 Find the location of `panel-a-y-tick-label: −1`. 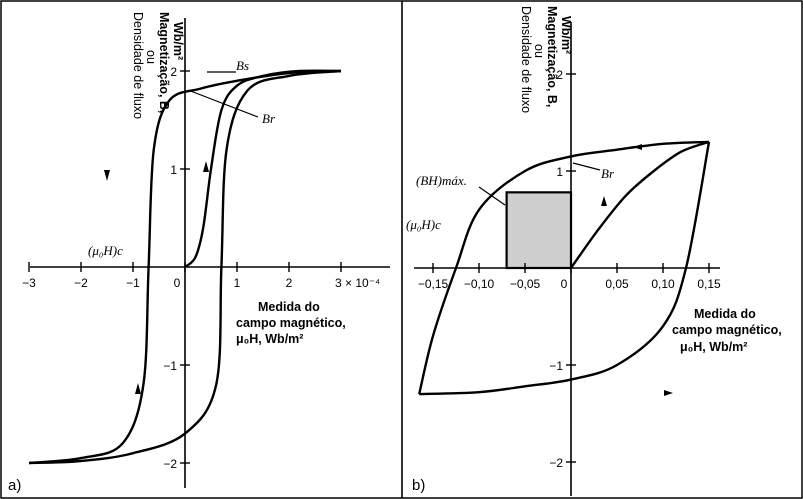

panel-a-y-tick-label: −1 is located at coordinates (170, 366).